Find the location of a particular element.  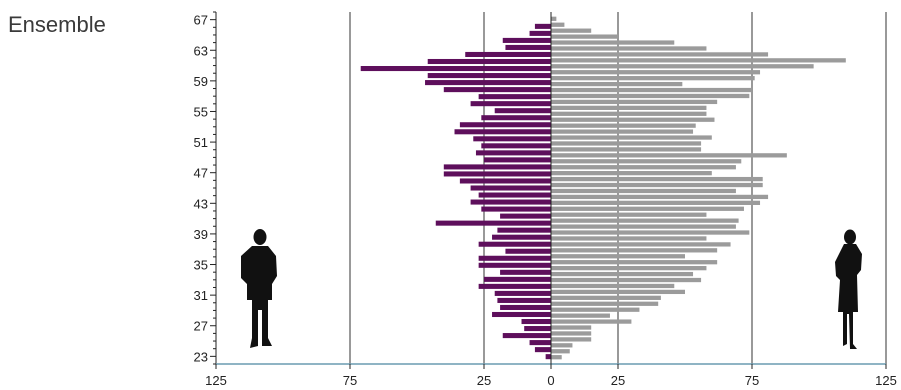

woman-silhouette-icon is located at coordinates (848, 289).